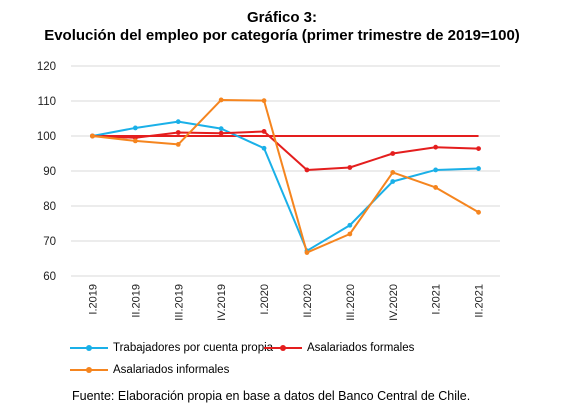  What do you see at coordinates (193, 348) in the screenshot?
I see `legend-label-series-0: Trabajadores por cuenta propia` at bounding box center [193, 348].